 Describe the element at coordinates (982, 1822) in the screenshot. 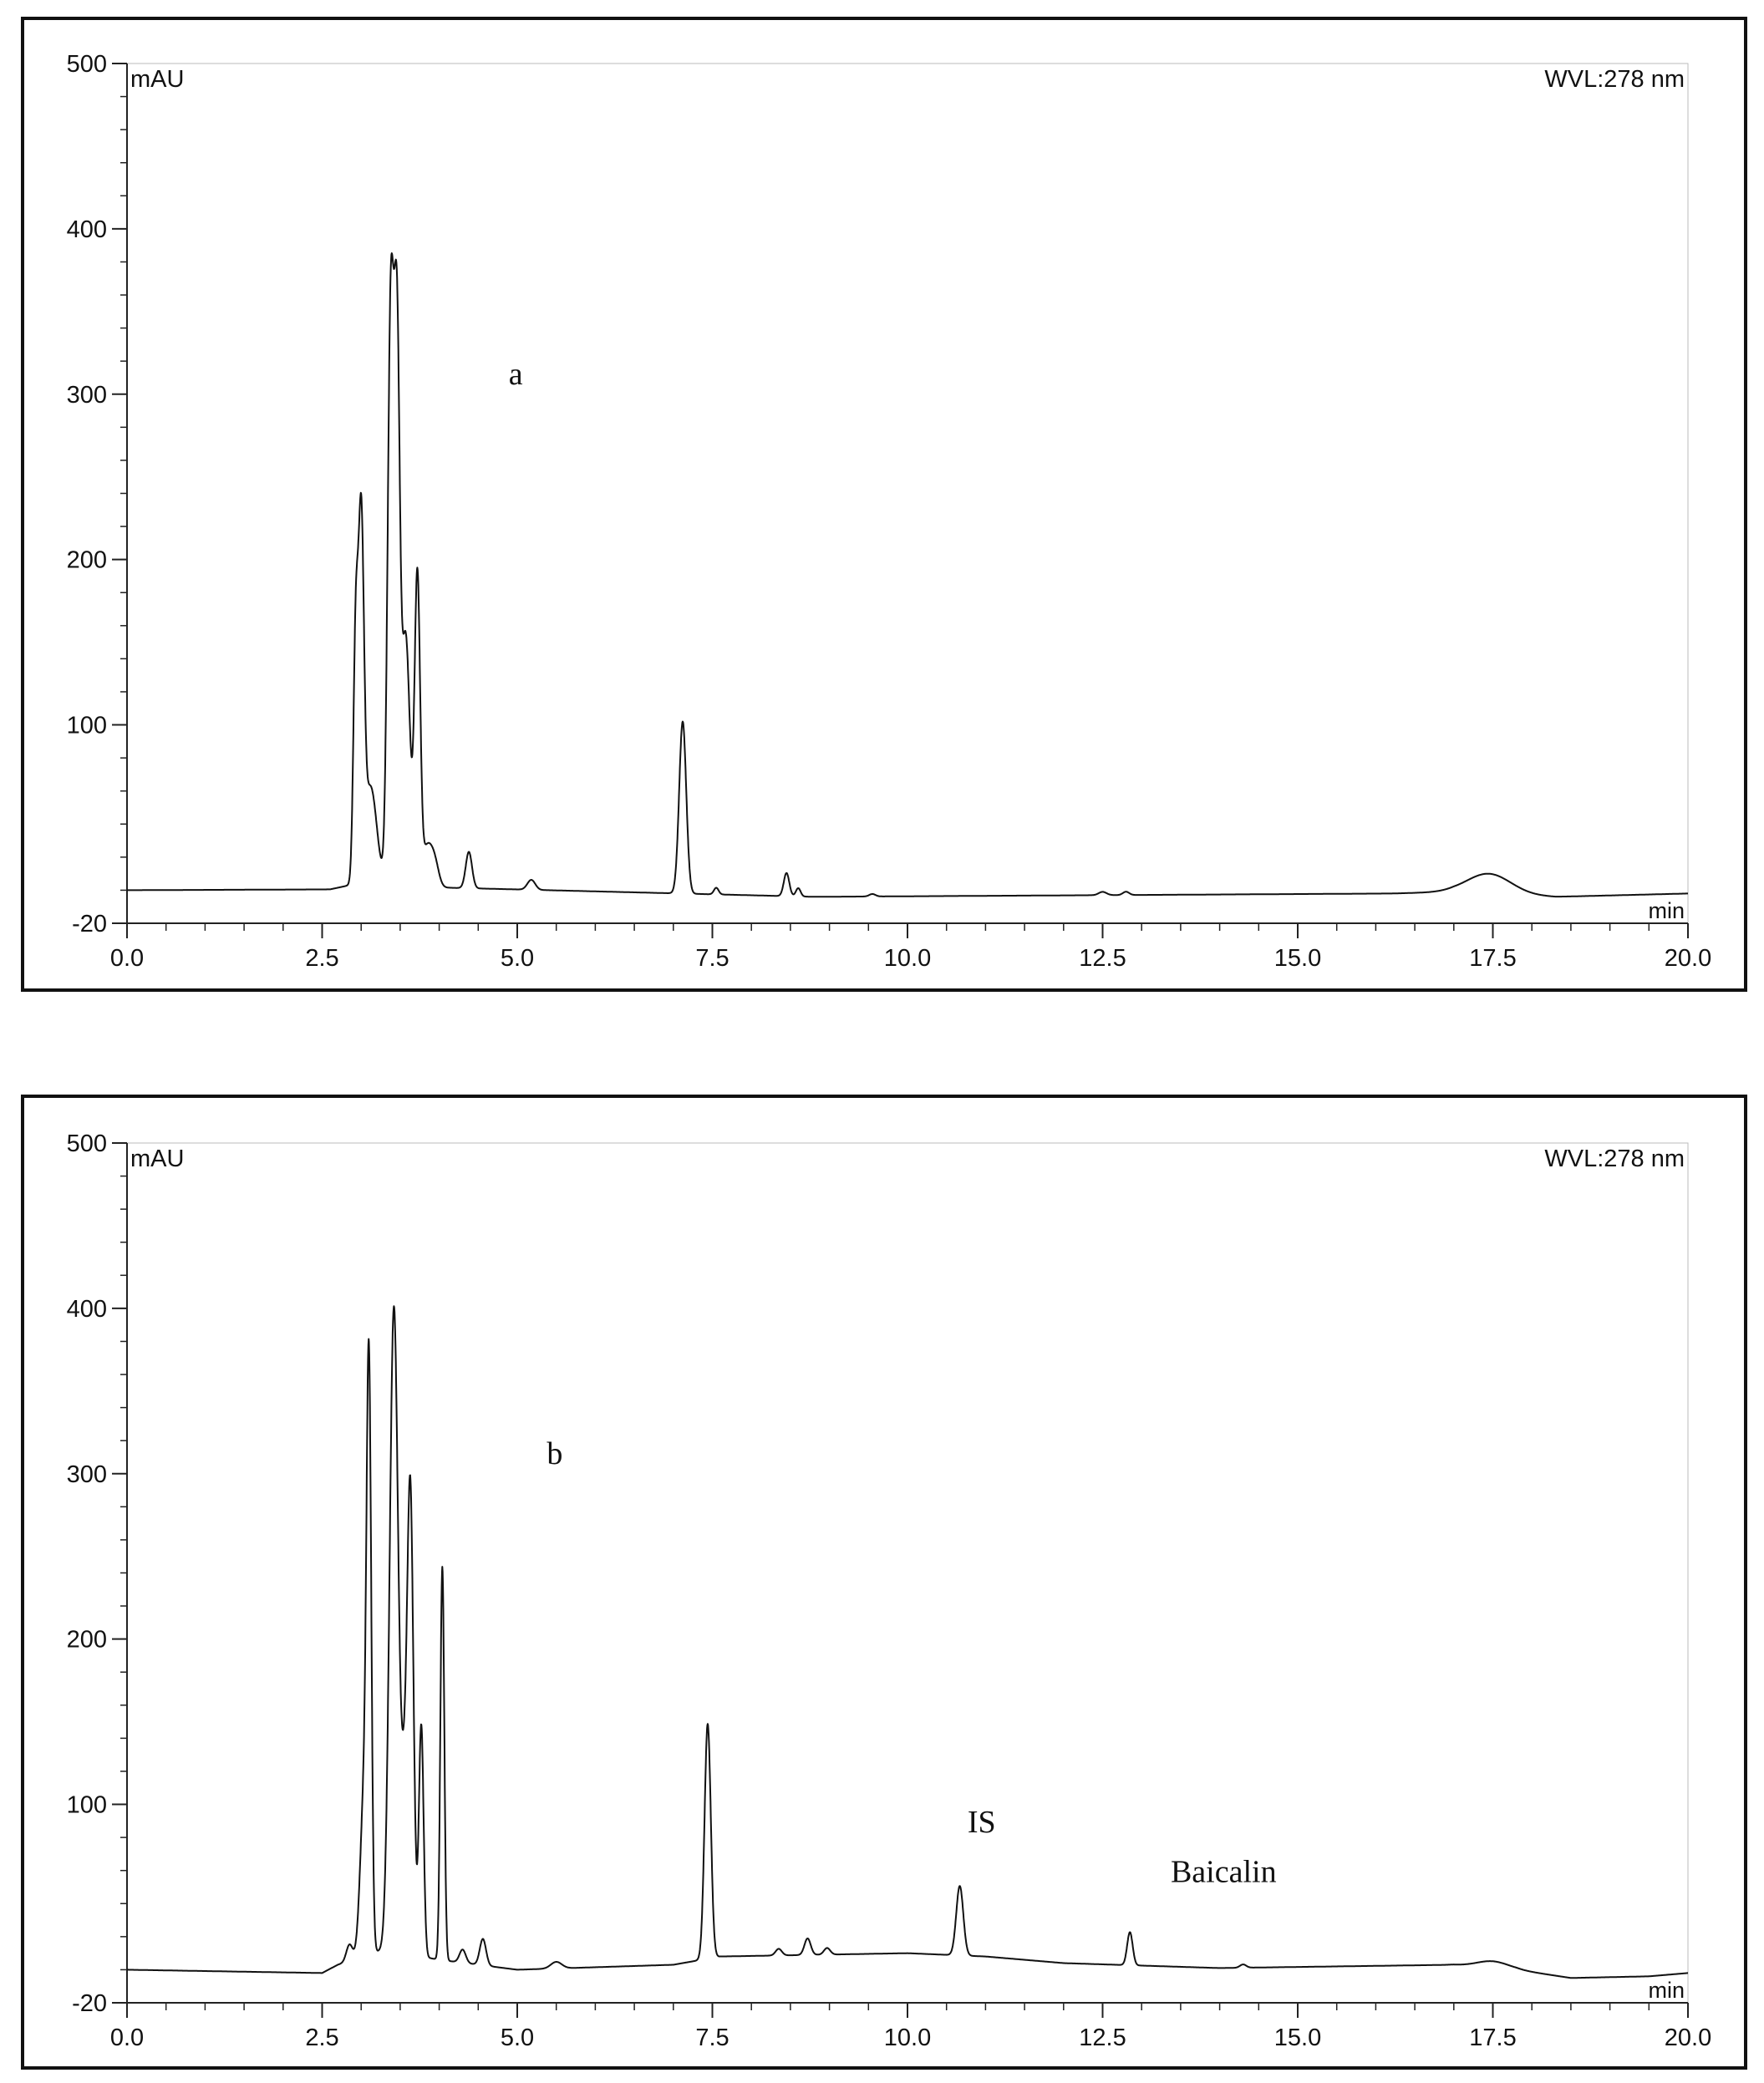

I see `peak-annotation: IS` at that location.